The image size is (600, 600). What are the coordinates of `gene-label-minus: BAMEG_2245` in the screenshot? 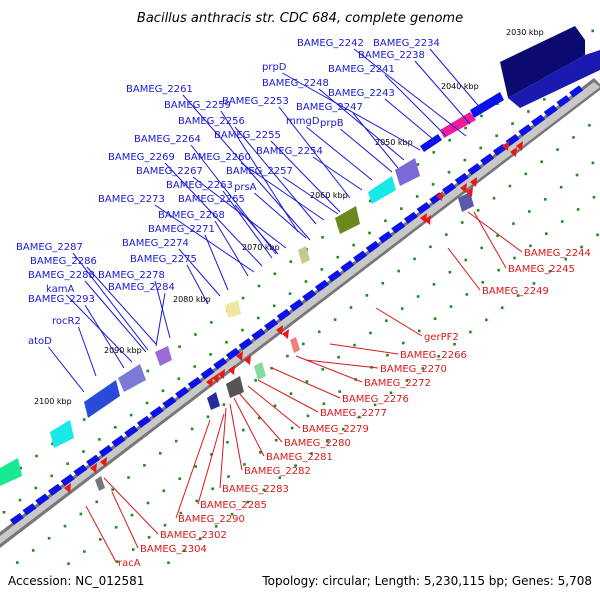 It's located at (541, 269).